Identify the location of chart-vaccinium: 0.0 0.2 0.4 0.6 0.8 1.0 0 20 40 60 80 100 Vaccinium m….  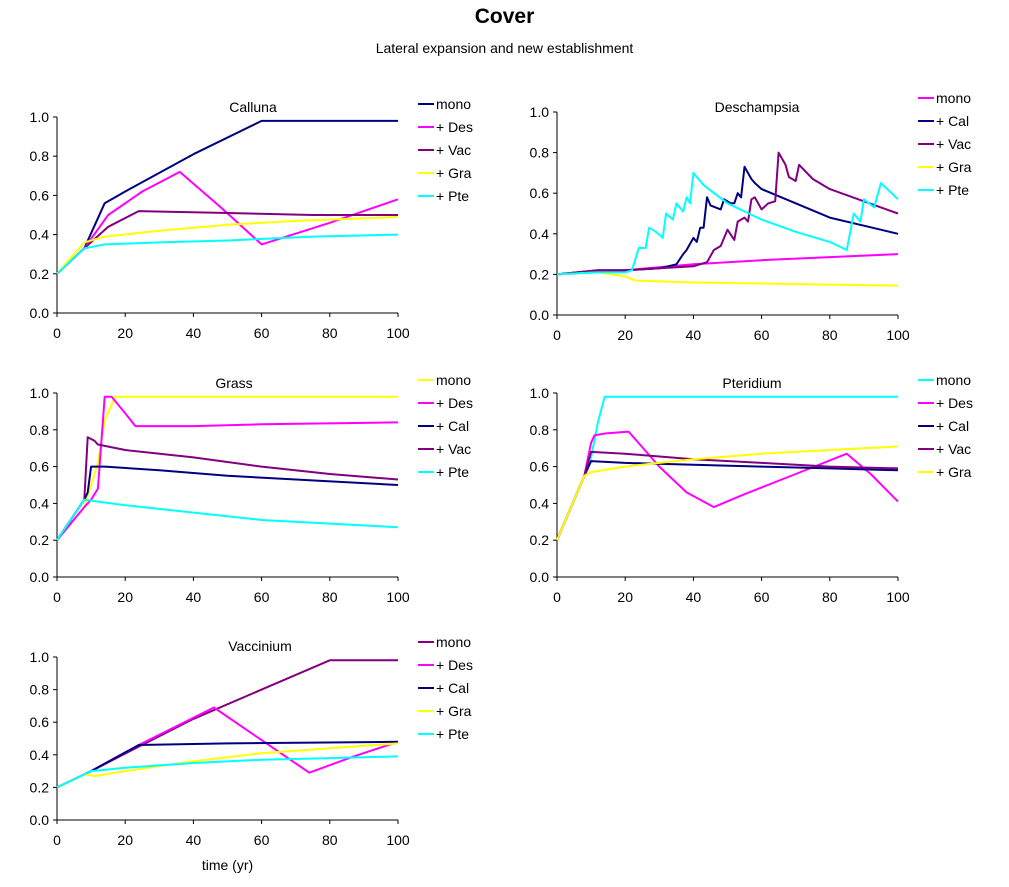
(251, 753).